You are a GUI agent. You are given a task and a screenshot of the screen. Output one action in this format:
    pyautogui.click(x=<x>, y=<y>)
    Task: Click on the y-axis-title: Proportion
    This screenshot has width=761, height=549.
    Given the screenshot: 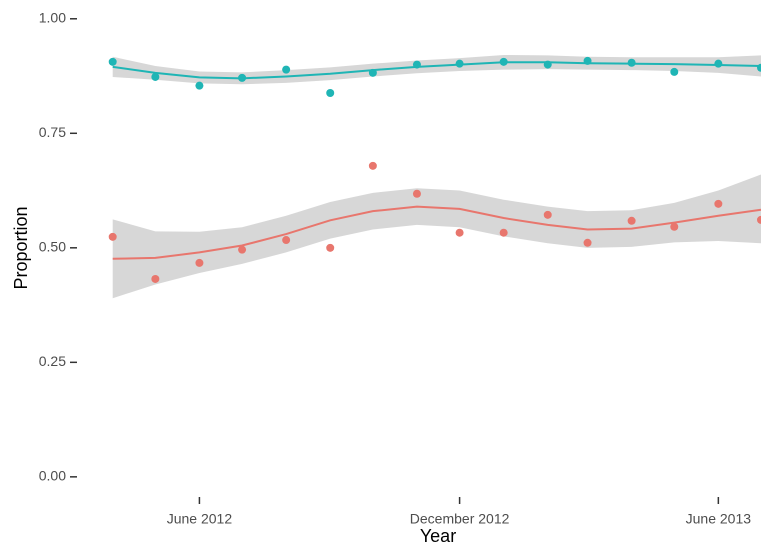 What is the action you would take?
    pyautogui.click(x=21, y=247)
    